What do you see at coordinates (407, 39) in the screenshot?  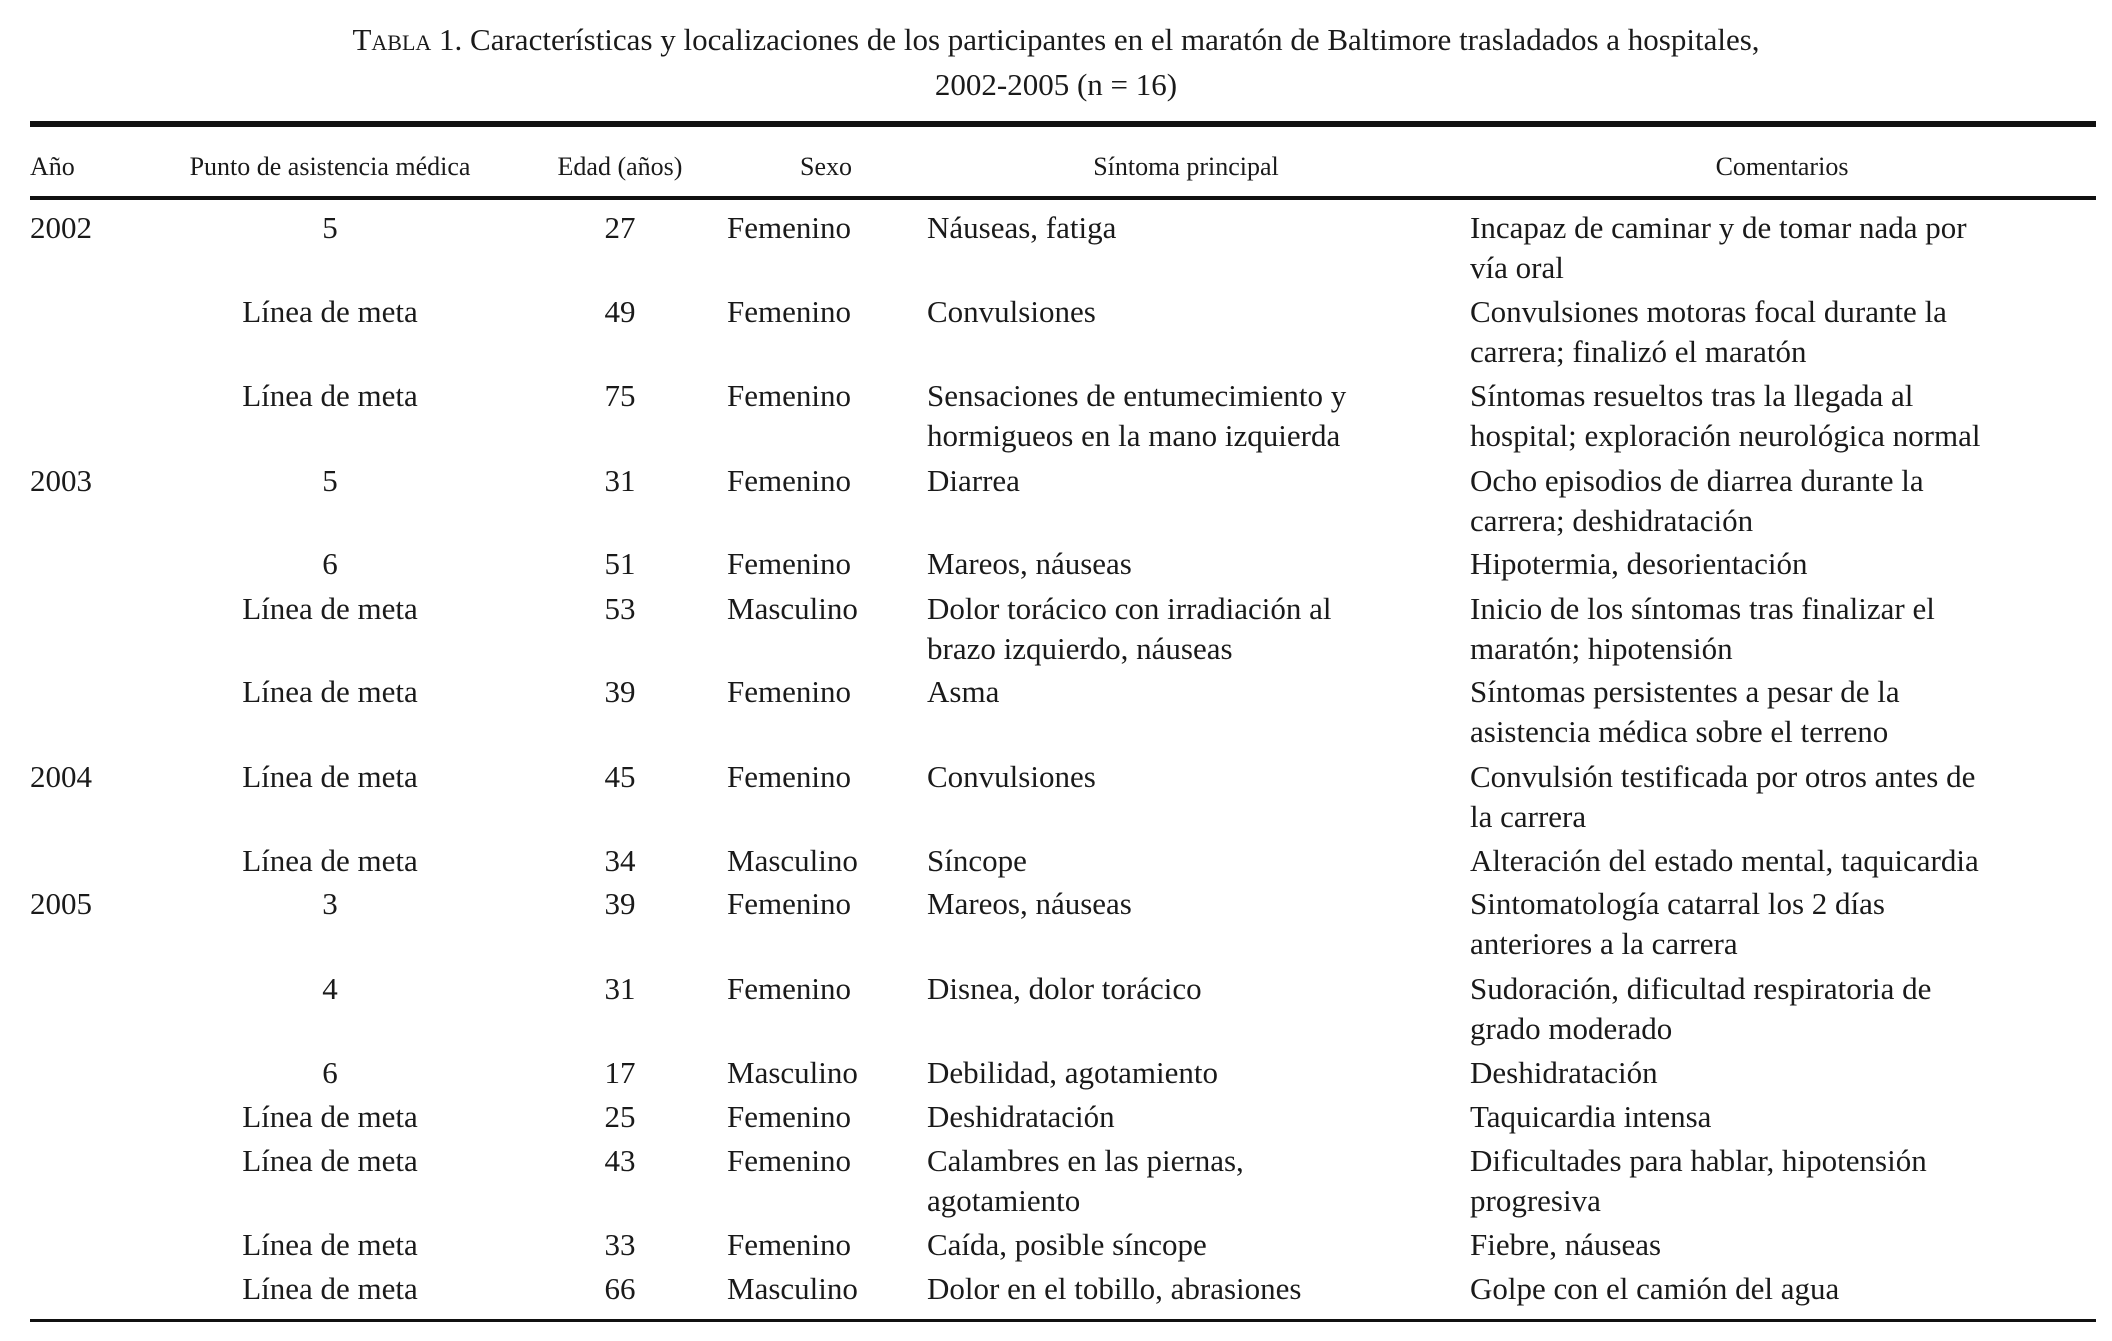 I see `table-label: Tabla 1.` at bounding box center [407, 39].